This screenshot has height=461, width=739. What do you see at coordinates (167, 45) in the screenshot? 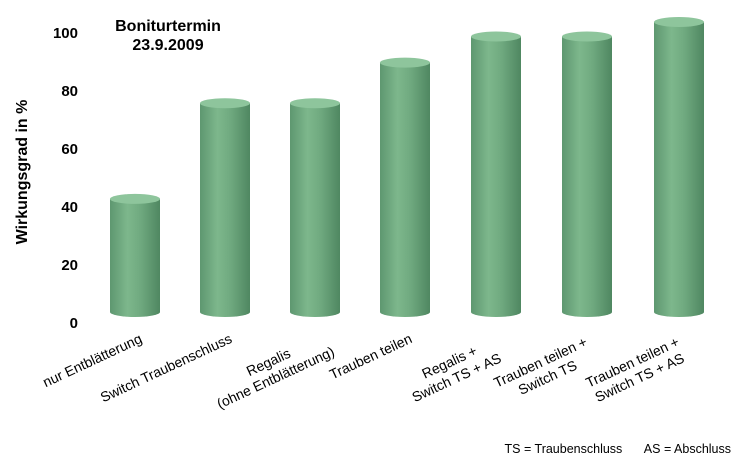
I see `chart-title-line: 23.9.2009` at bounding box center [167, 45].